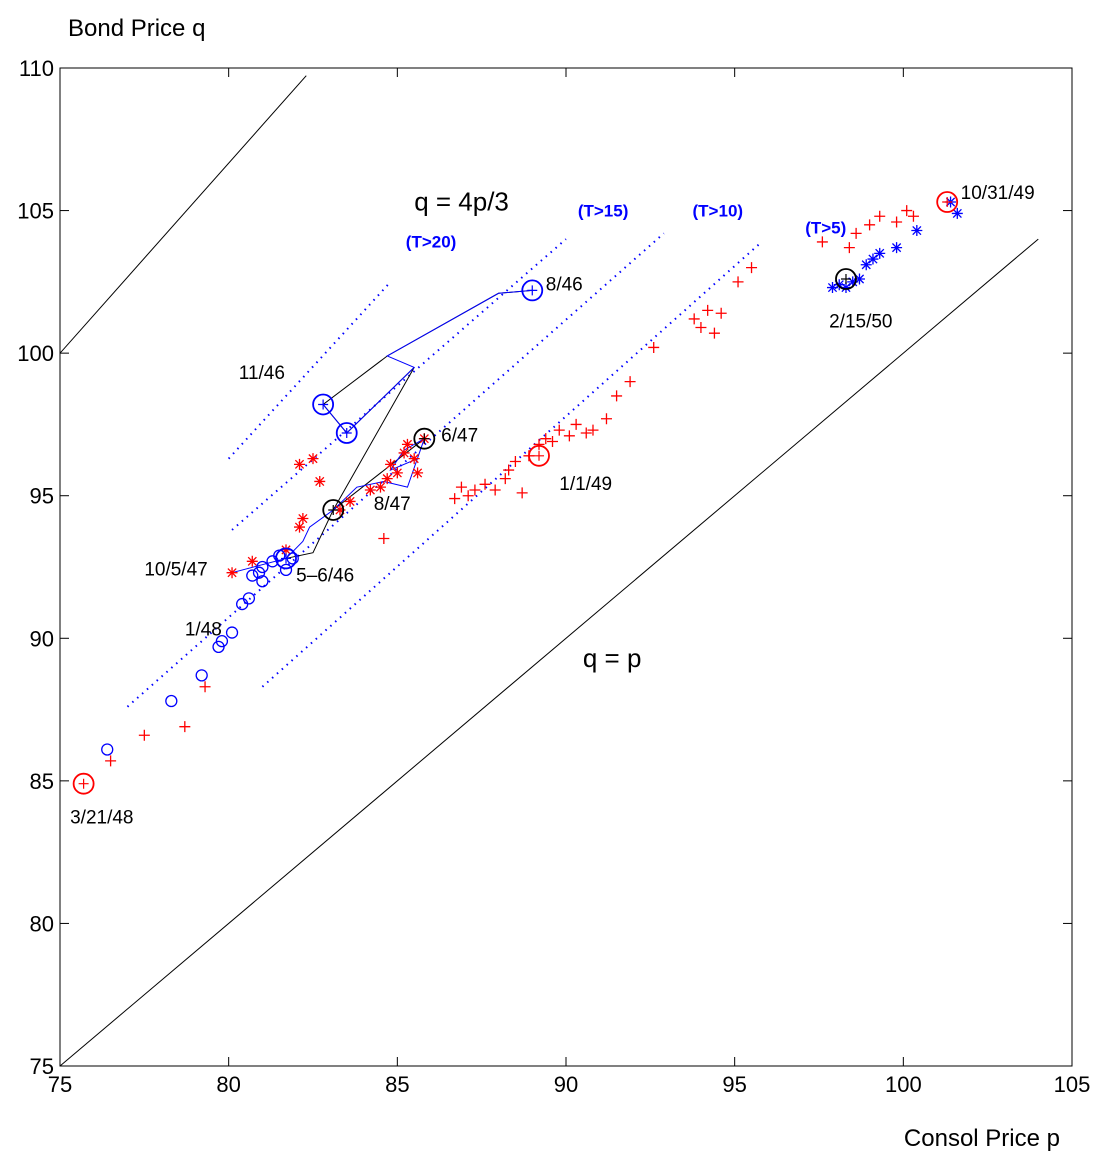 This screenshot has height=1167, width=1099. Describe the element at coordinates (718, 210) in the screenshot. I see `maturity-label-2: (T>10)` at that location.